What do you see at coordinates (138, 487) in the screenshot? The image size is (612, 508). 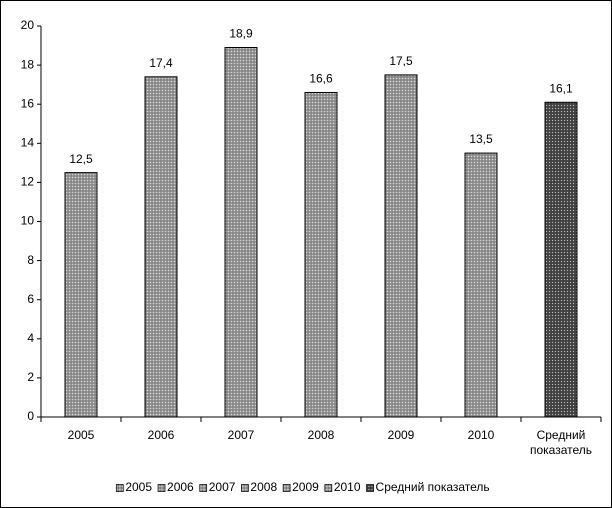 I see `legend-label: 2005` at bounding box center [138, 487].